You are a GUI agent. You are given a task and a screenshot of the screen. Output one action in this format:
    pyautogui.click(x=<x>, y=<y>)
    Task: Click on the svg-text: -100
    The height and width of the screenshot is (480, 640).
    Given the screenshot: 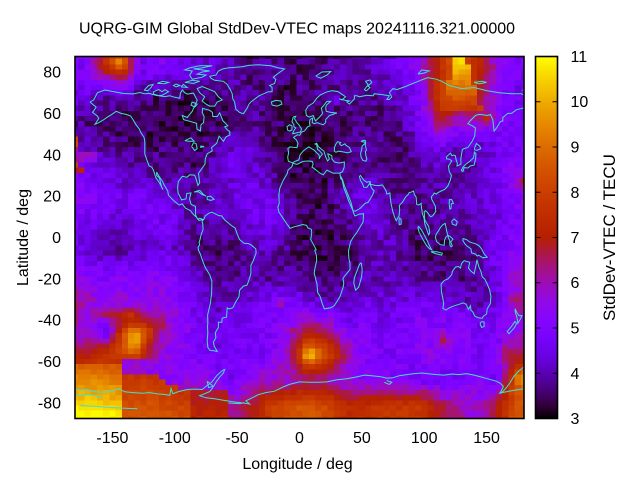 What is the action you would take?
    pyautogui.click(x=175, y=438)
    